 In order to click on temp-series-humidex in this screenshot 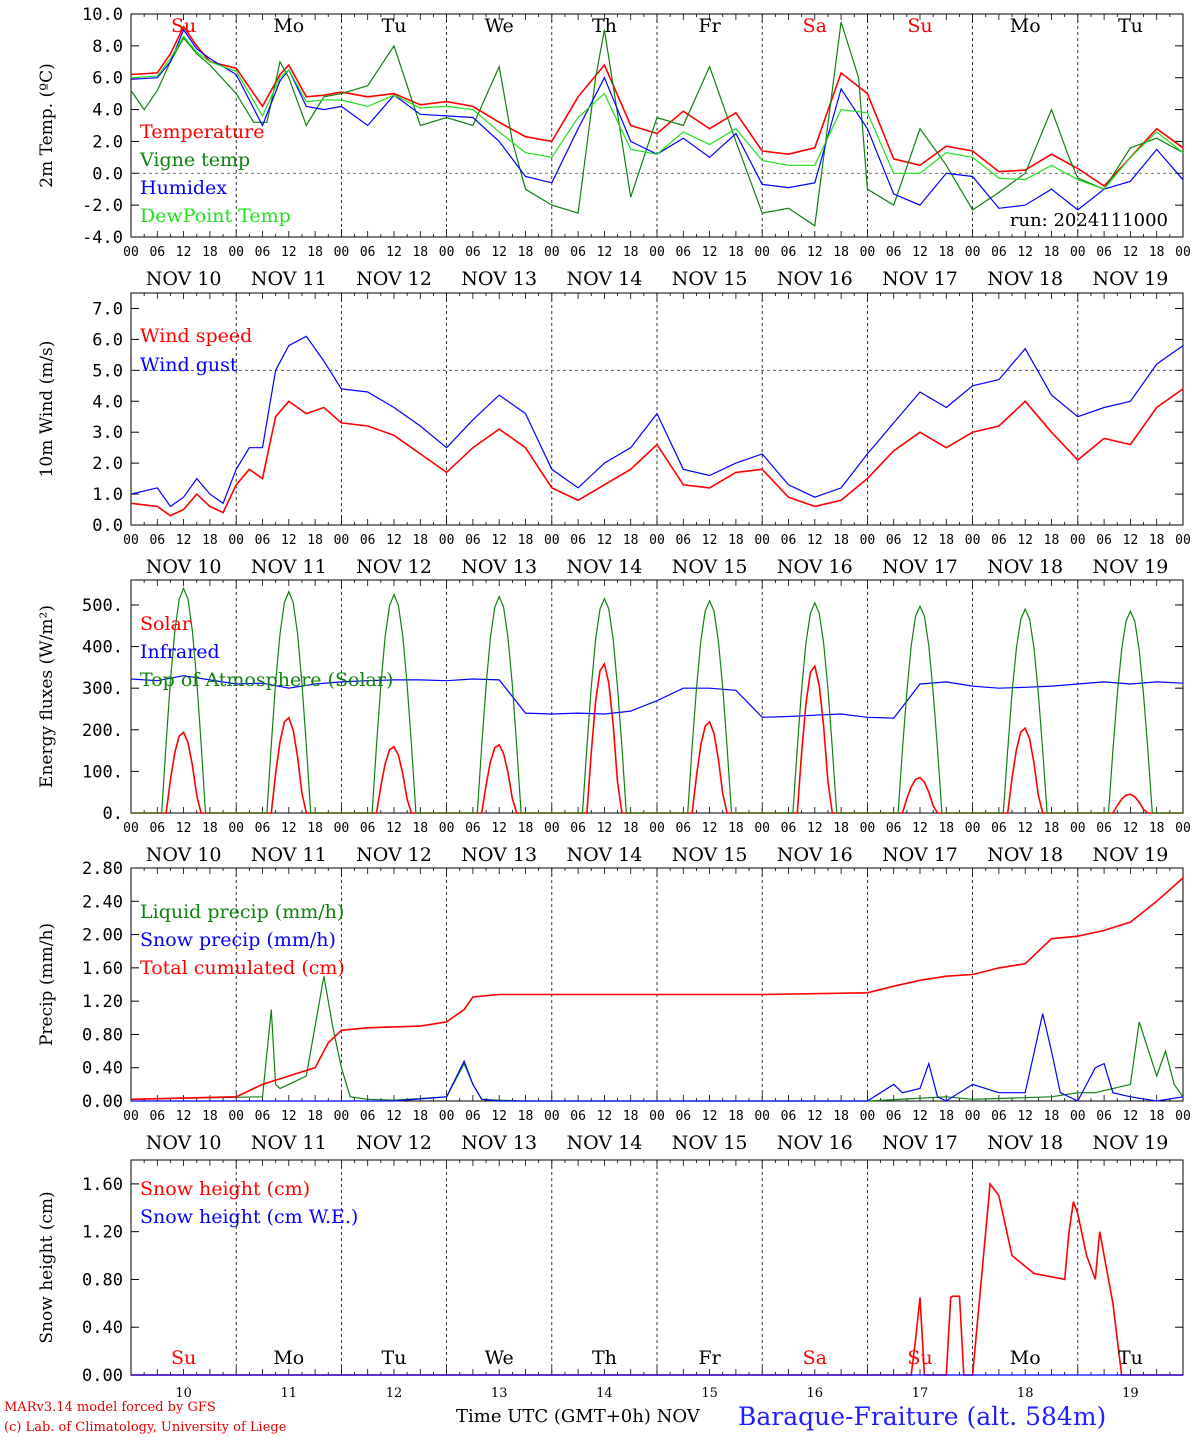, I will do `click(657, 119)`.